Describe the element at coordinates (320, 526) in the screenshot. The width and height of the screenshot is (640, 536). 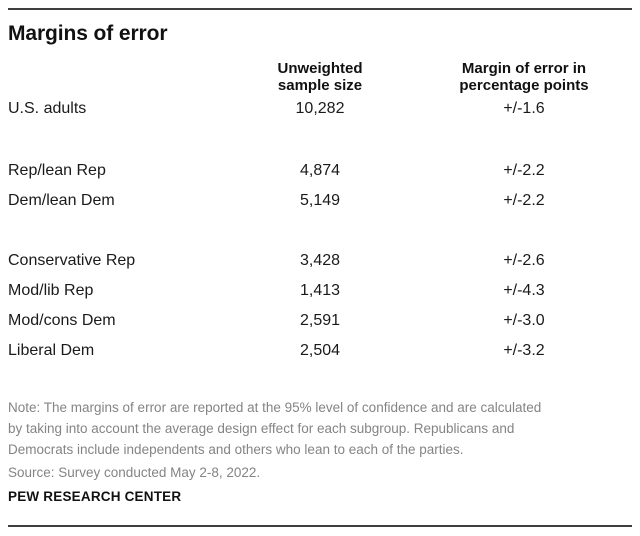
I see `bottom-rule` at that location.